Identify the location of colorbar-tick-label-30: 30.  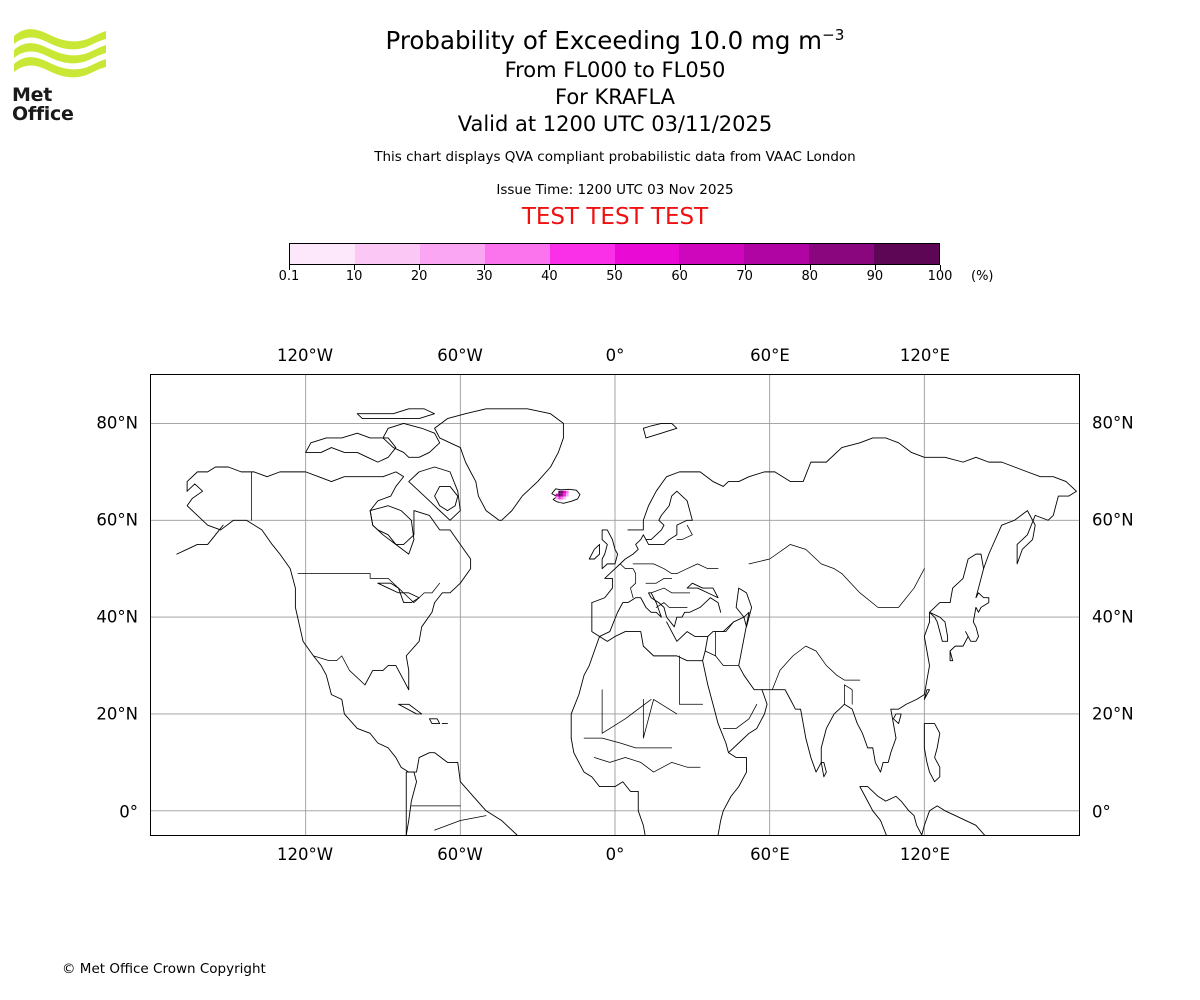
(484, 276).